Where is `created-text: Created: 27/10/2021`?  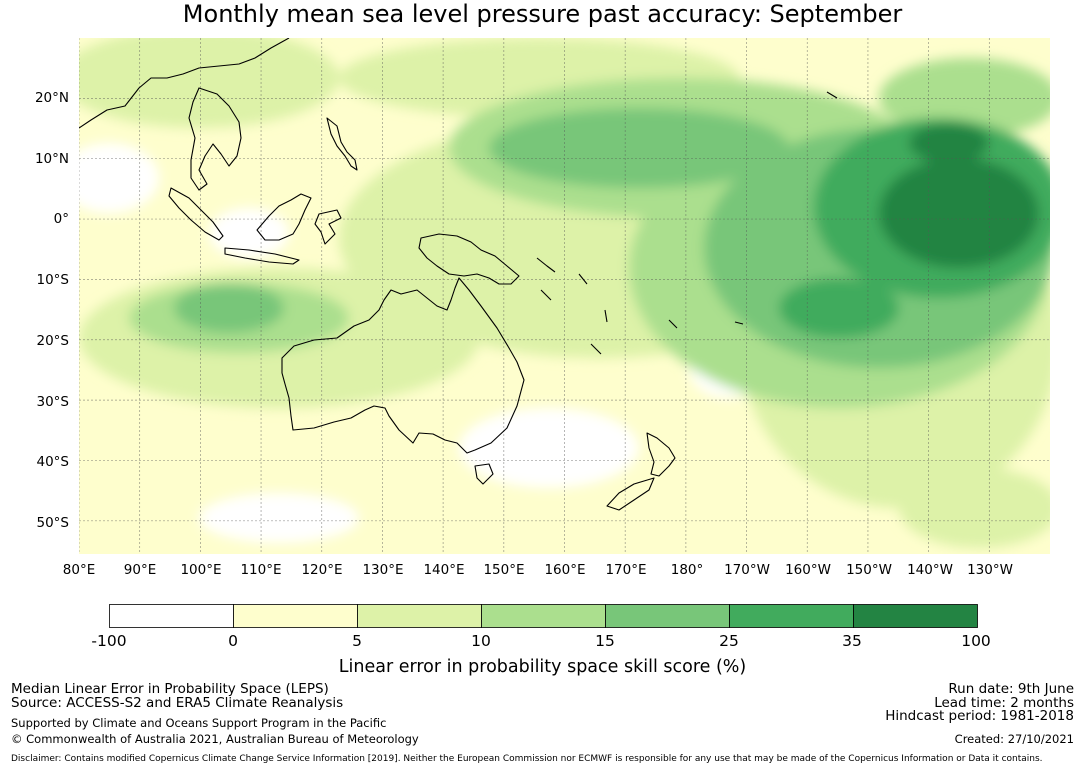
created-text: Created: 27/10/2021 is located at coordinates (1014, 739).